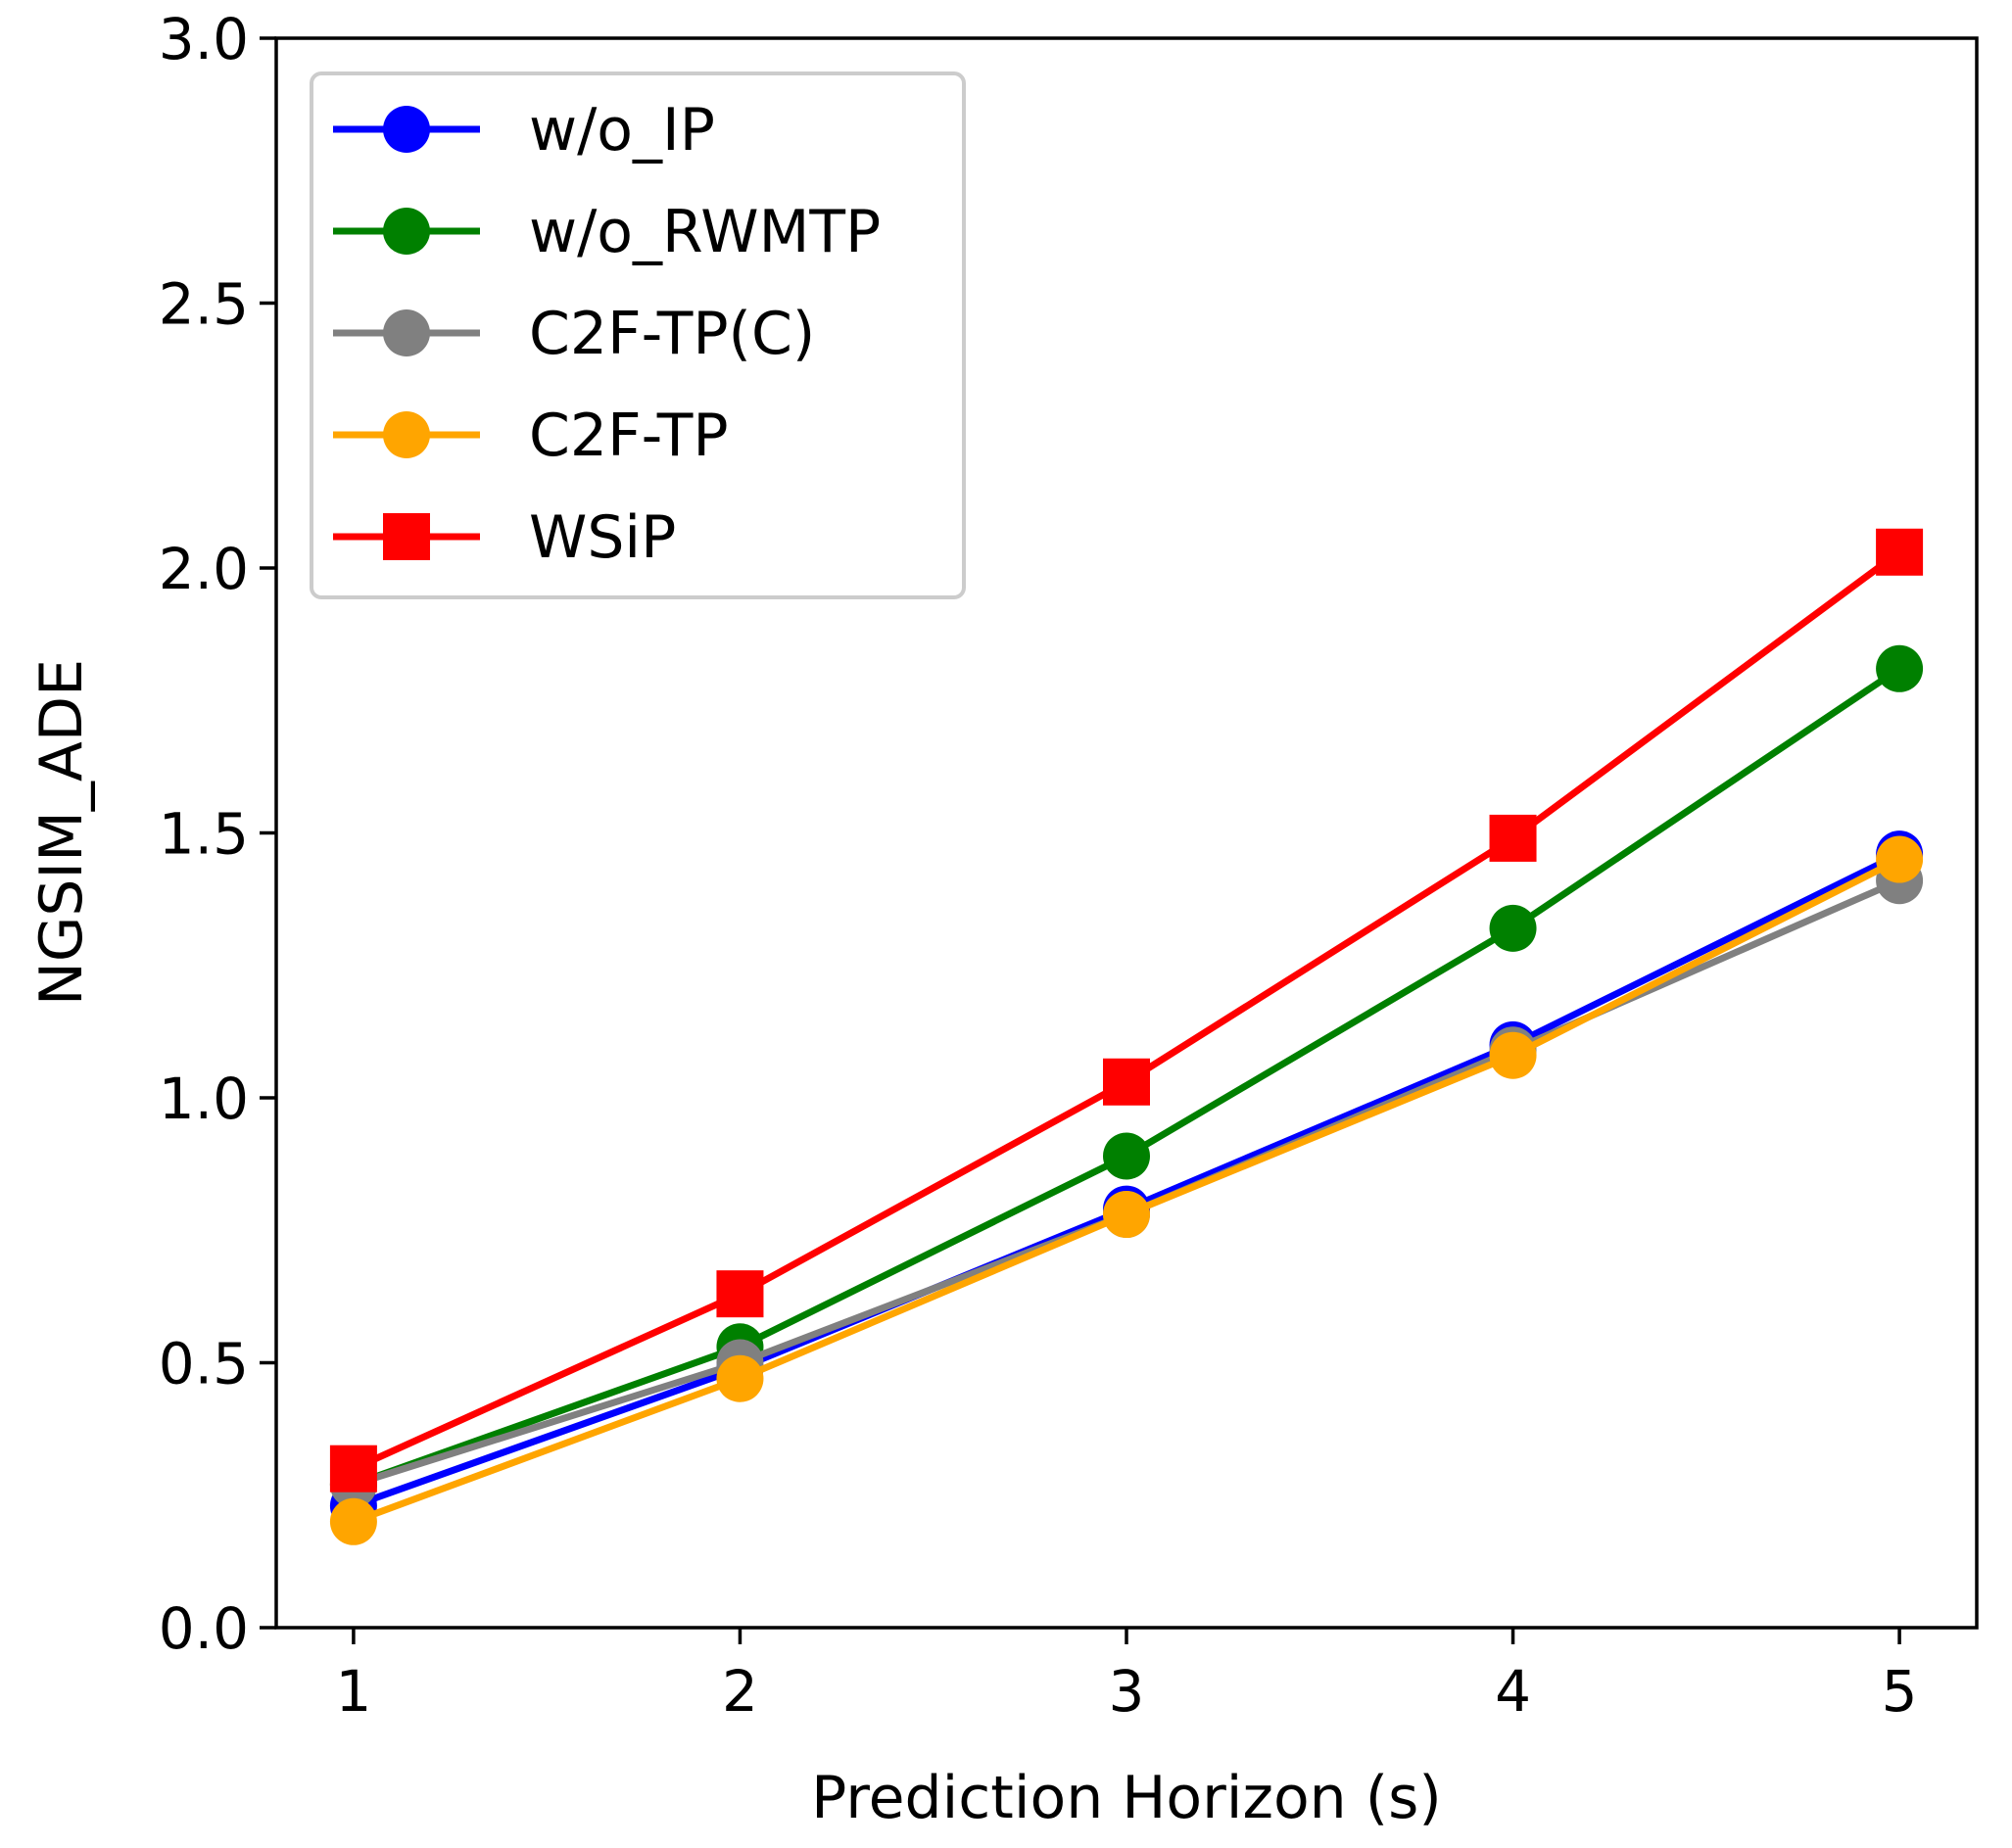  I want to click on legend-entry-0: w/o_IP, so click(524, 130).